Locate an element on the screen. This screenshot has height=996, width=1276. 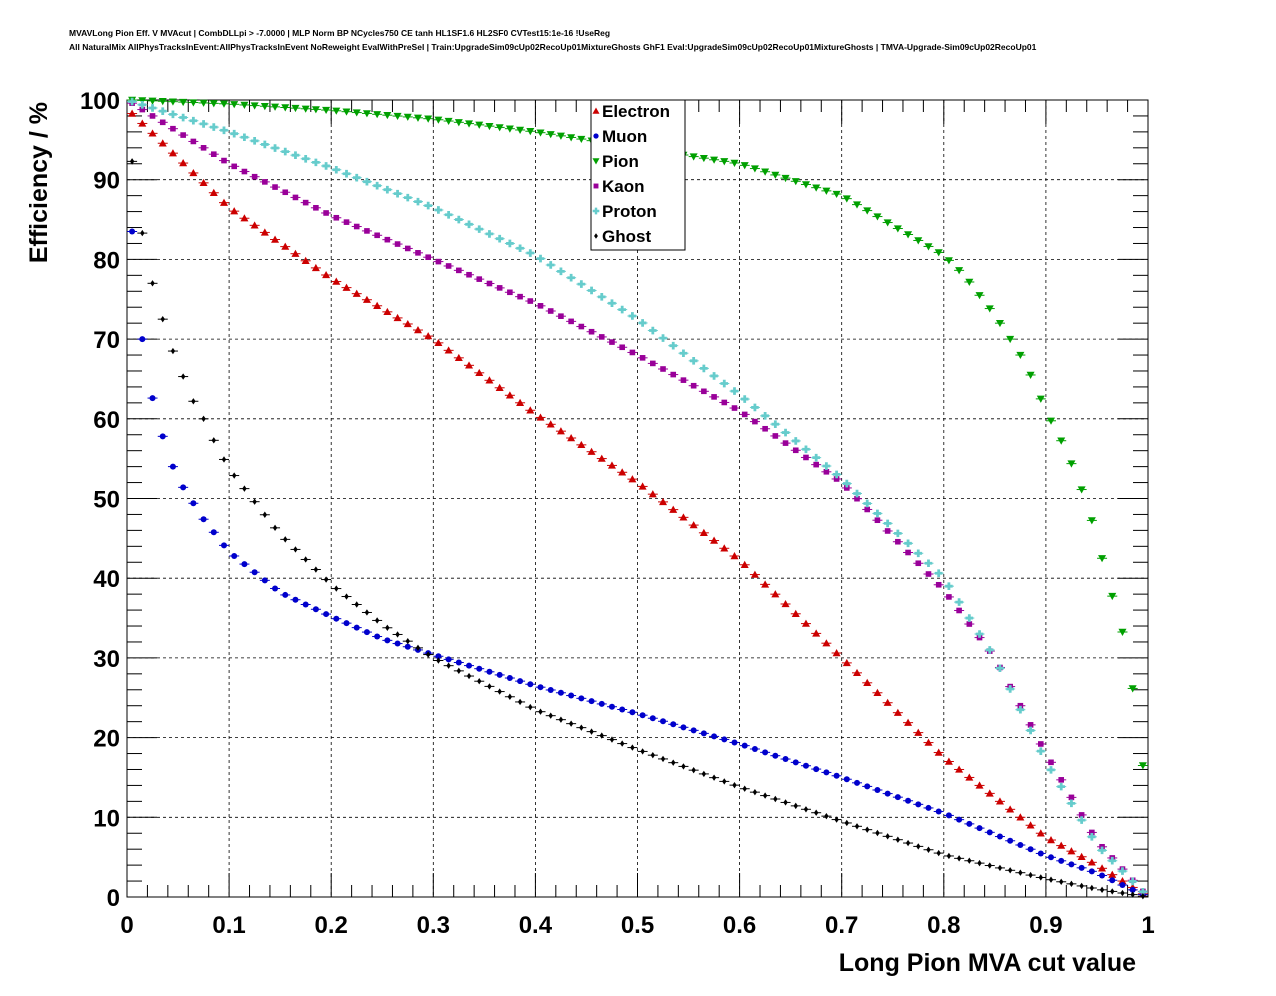
x-tick-label: 0.6 is located at coordinates (739, 925).